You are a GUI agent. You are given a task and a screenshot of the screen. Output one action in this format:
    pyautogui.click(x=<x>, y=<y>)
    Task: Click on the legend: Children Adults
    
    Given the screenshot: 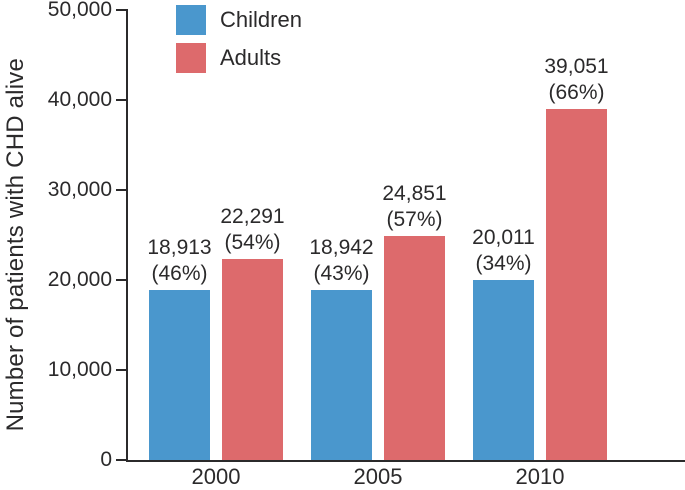 What is the action you would take?
    pyautogui.click(x=239, y=39)
    